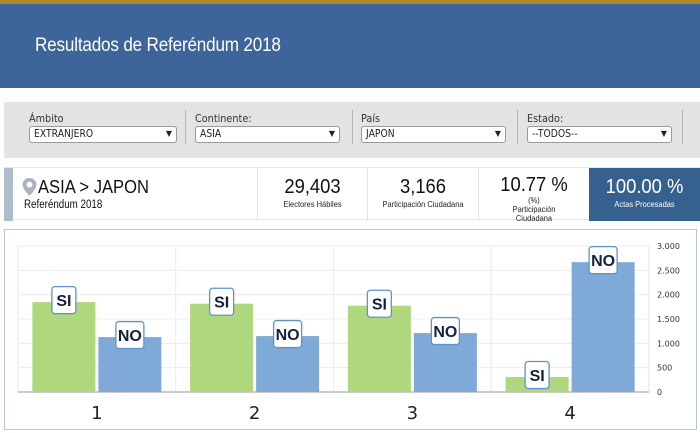 The image size is (700, 433). I want to click on filter-ambito-label: Ámbito, so click(46, 118).